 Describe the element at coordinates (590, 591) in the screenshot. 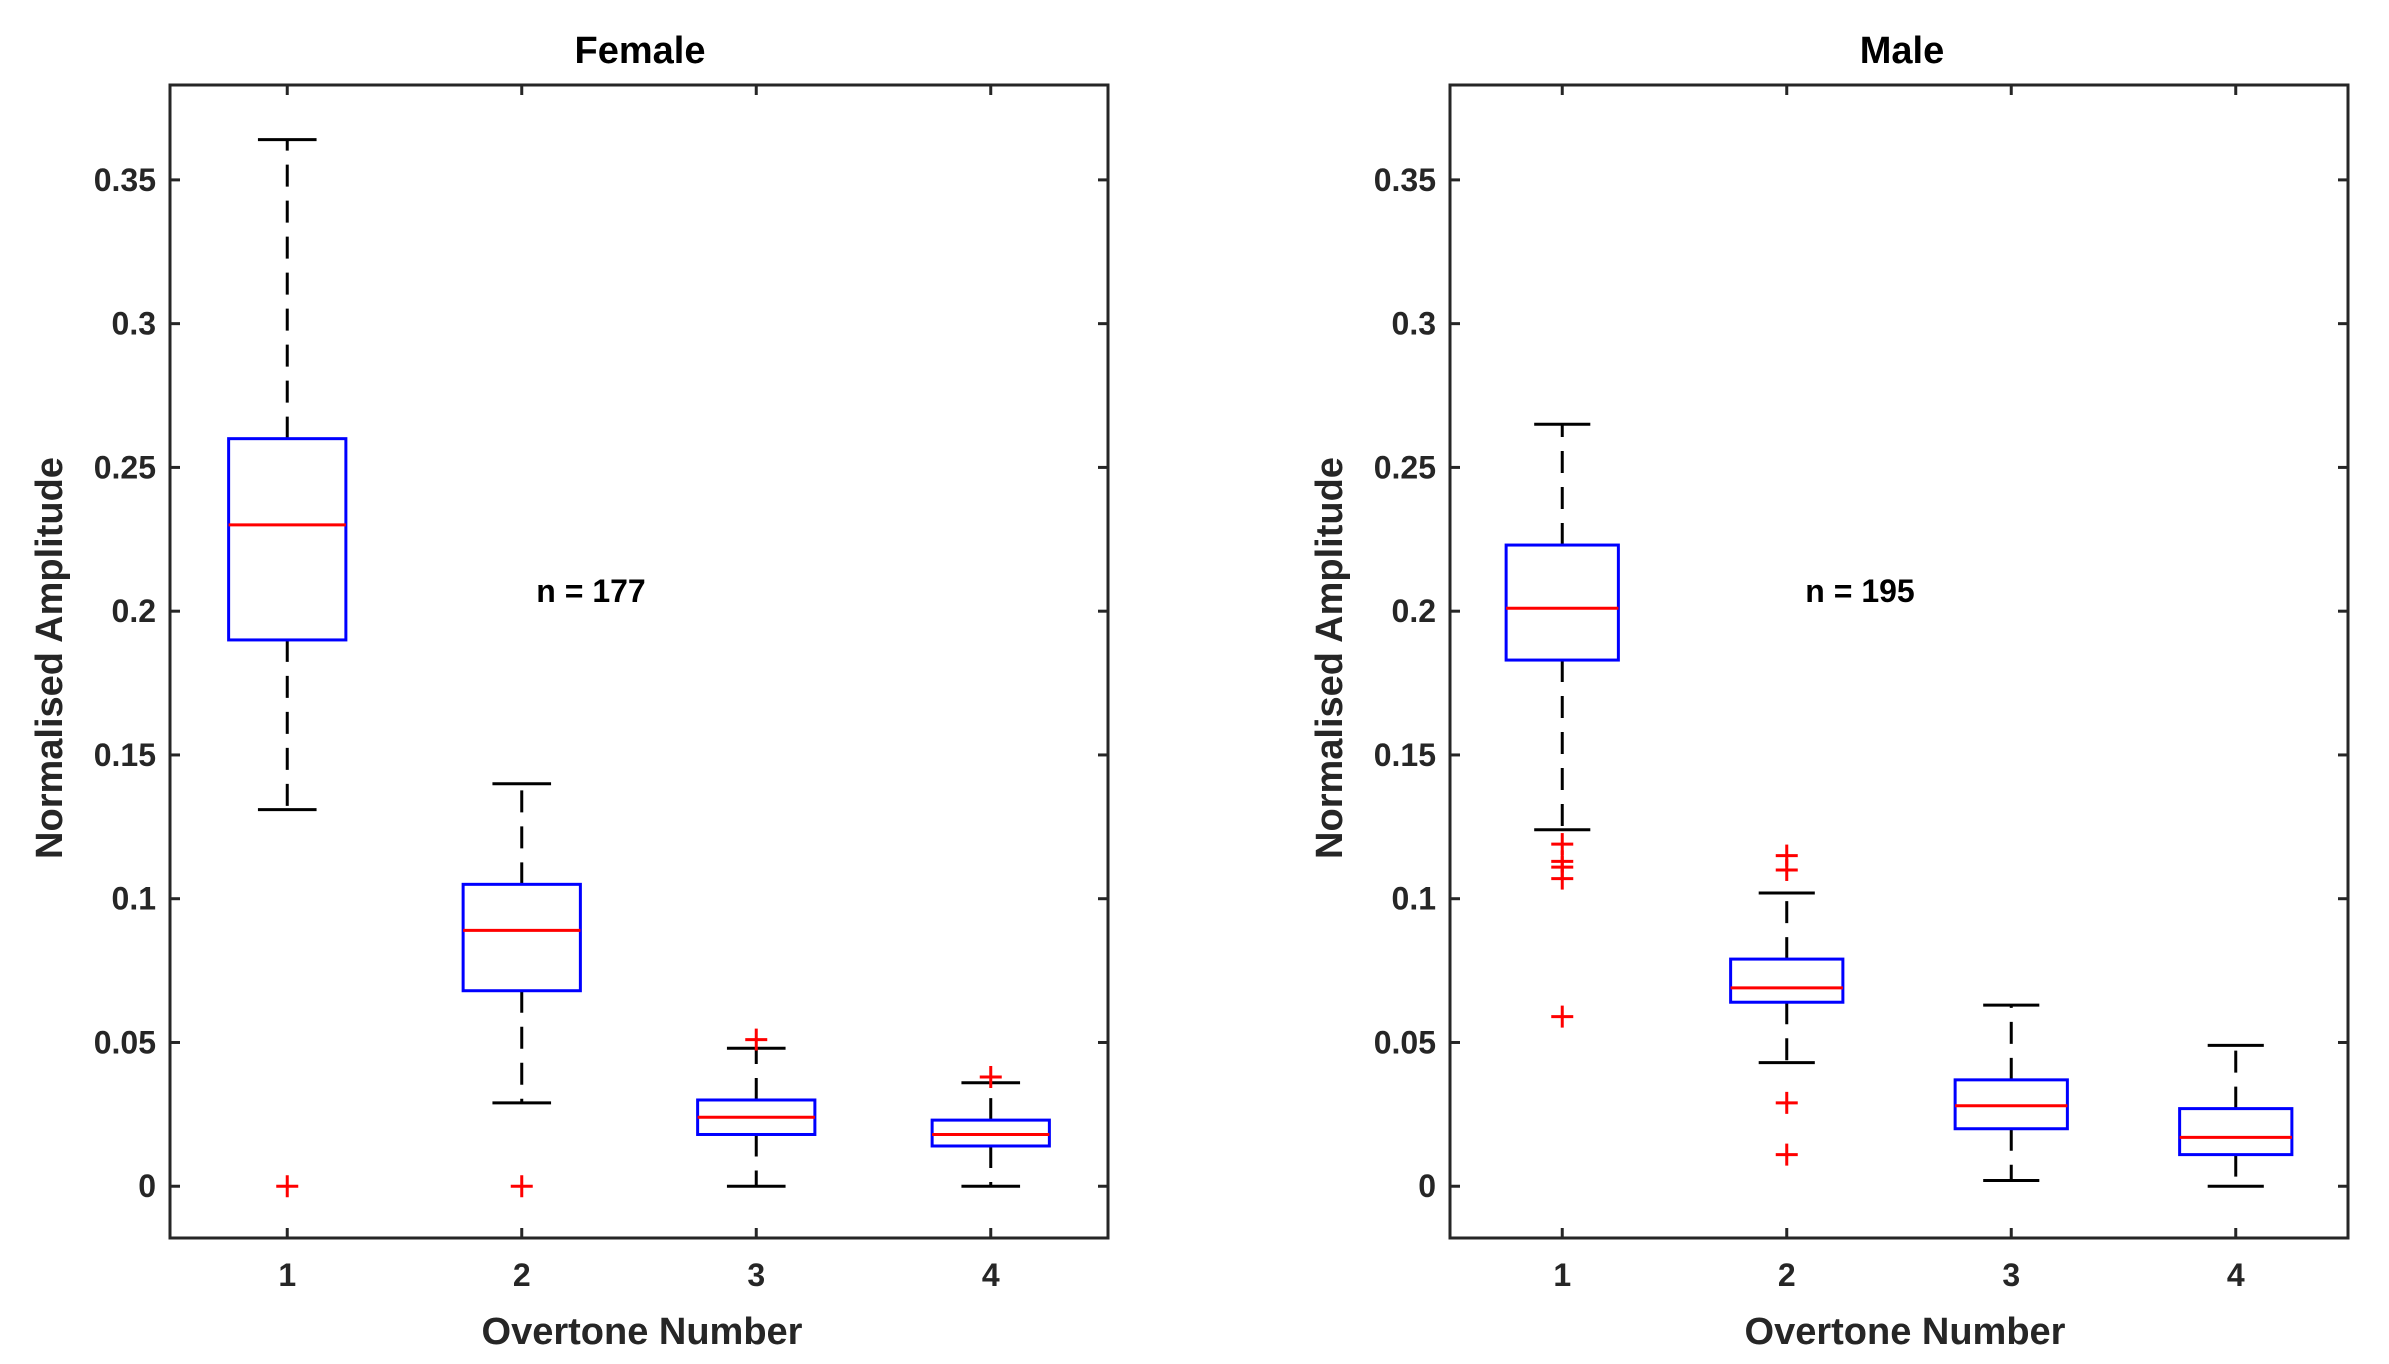

I see `sample-size-annotation: n = 177` at that location.